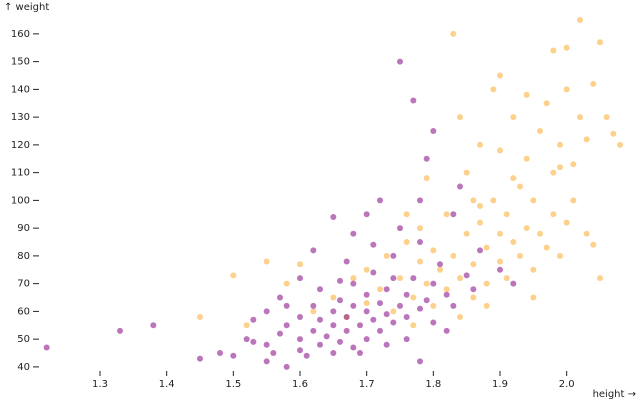 Image resolution: width=640 pixels, height=400 pixels. I want to click on y-tick-label: 120, so click(20, 145).